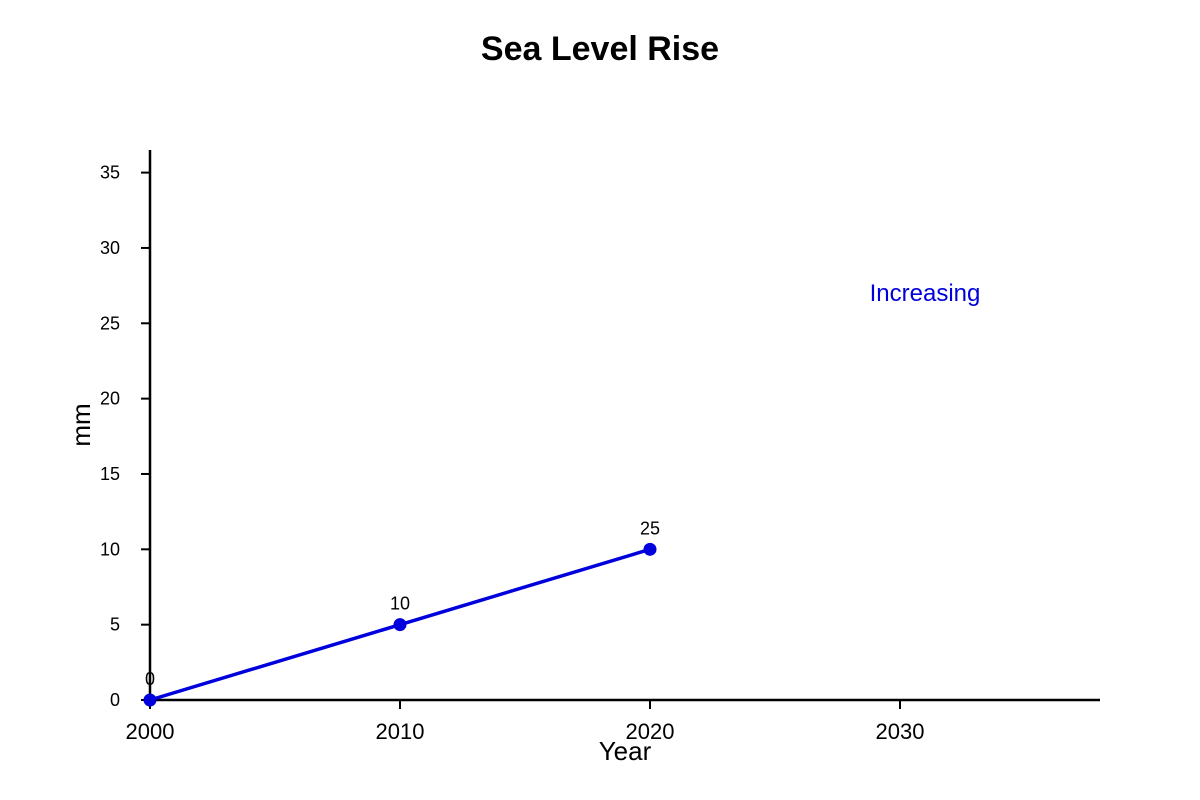 The image size is (1200, 800). What do you see at coordinates (110, 474) in the screenshot?
I see `y-tick-label: 15` at bounding box center [110, 474].